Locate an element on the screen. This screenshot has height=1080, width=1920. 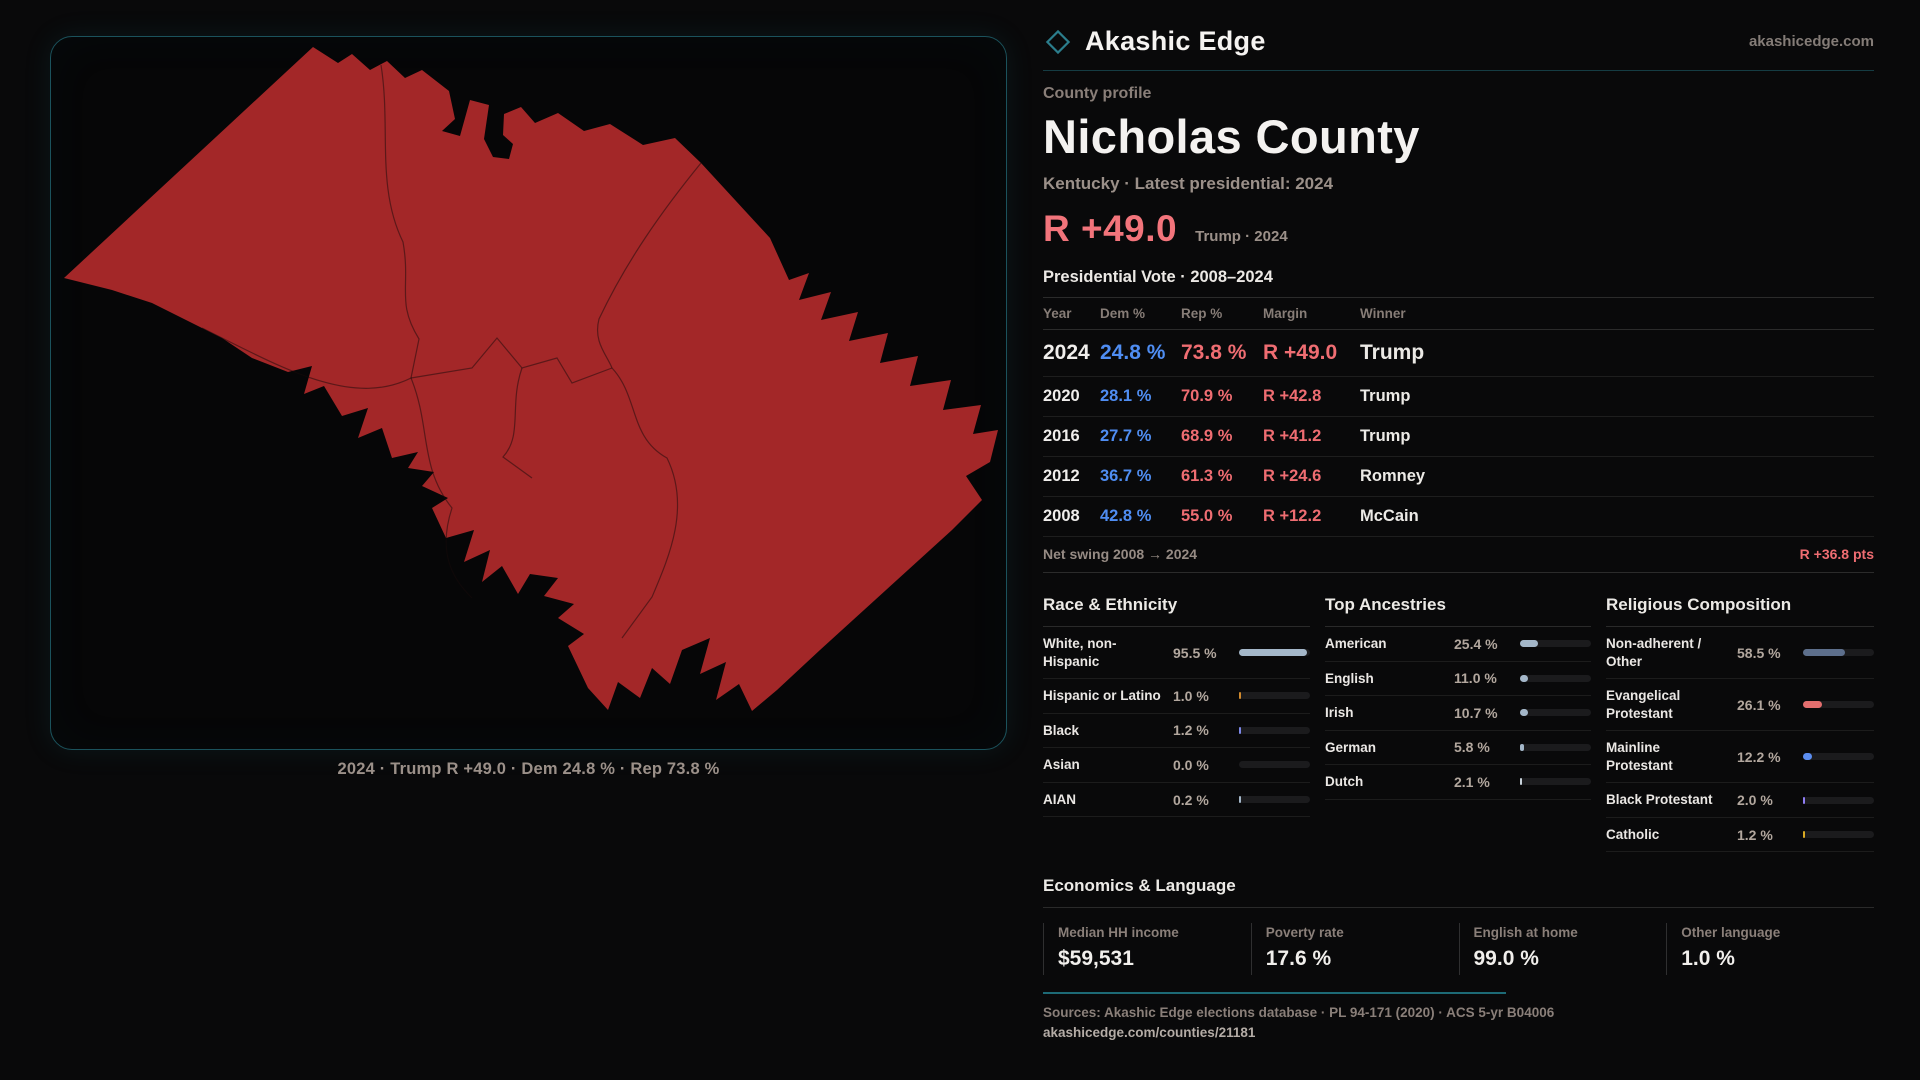
brand-diamond-icon is located at coordinates (1058, 41).